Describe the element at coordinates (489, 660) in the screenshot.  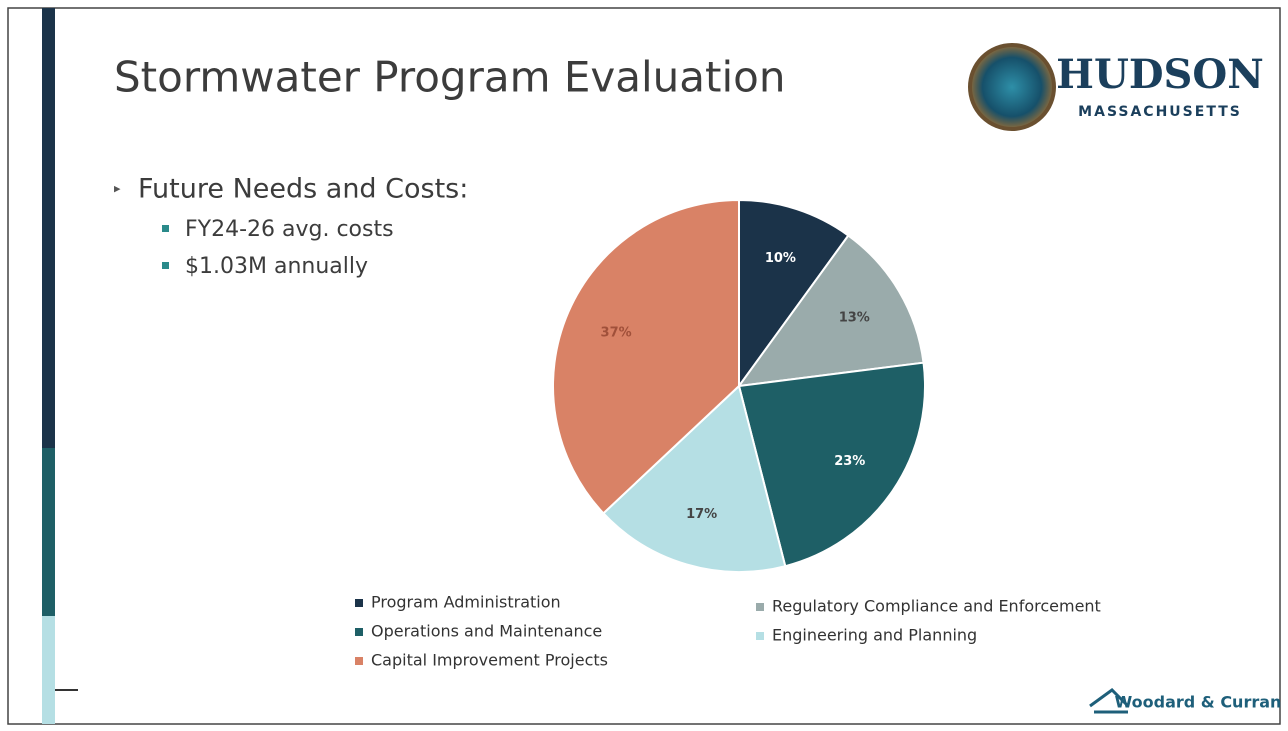
I see `legend-label: Capital Improvement Projects` at that location.